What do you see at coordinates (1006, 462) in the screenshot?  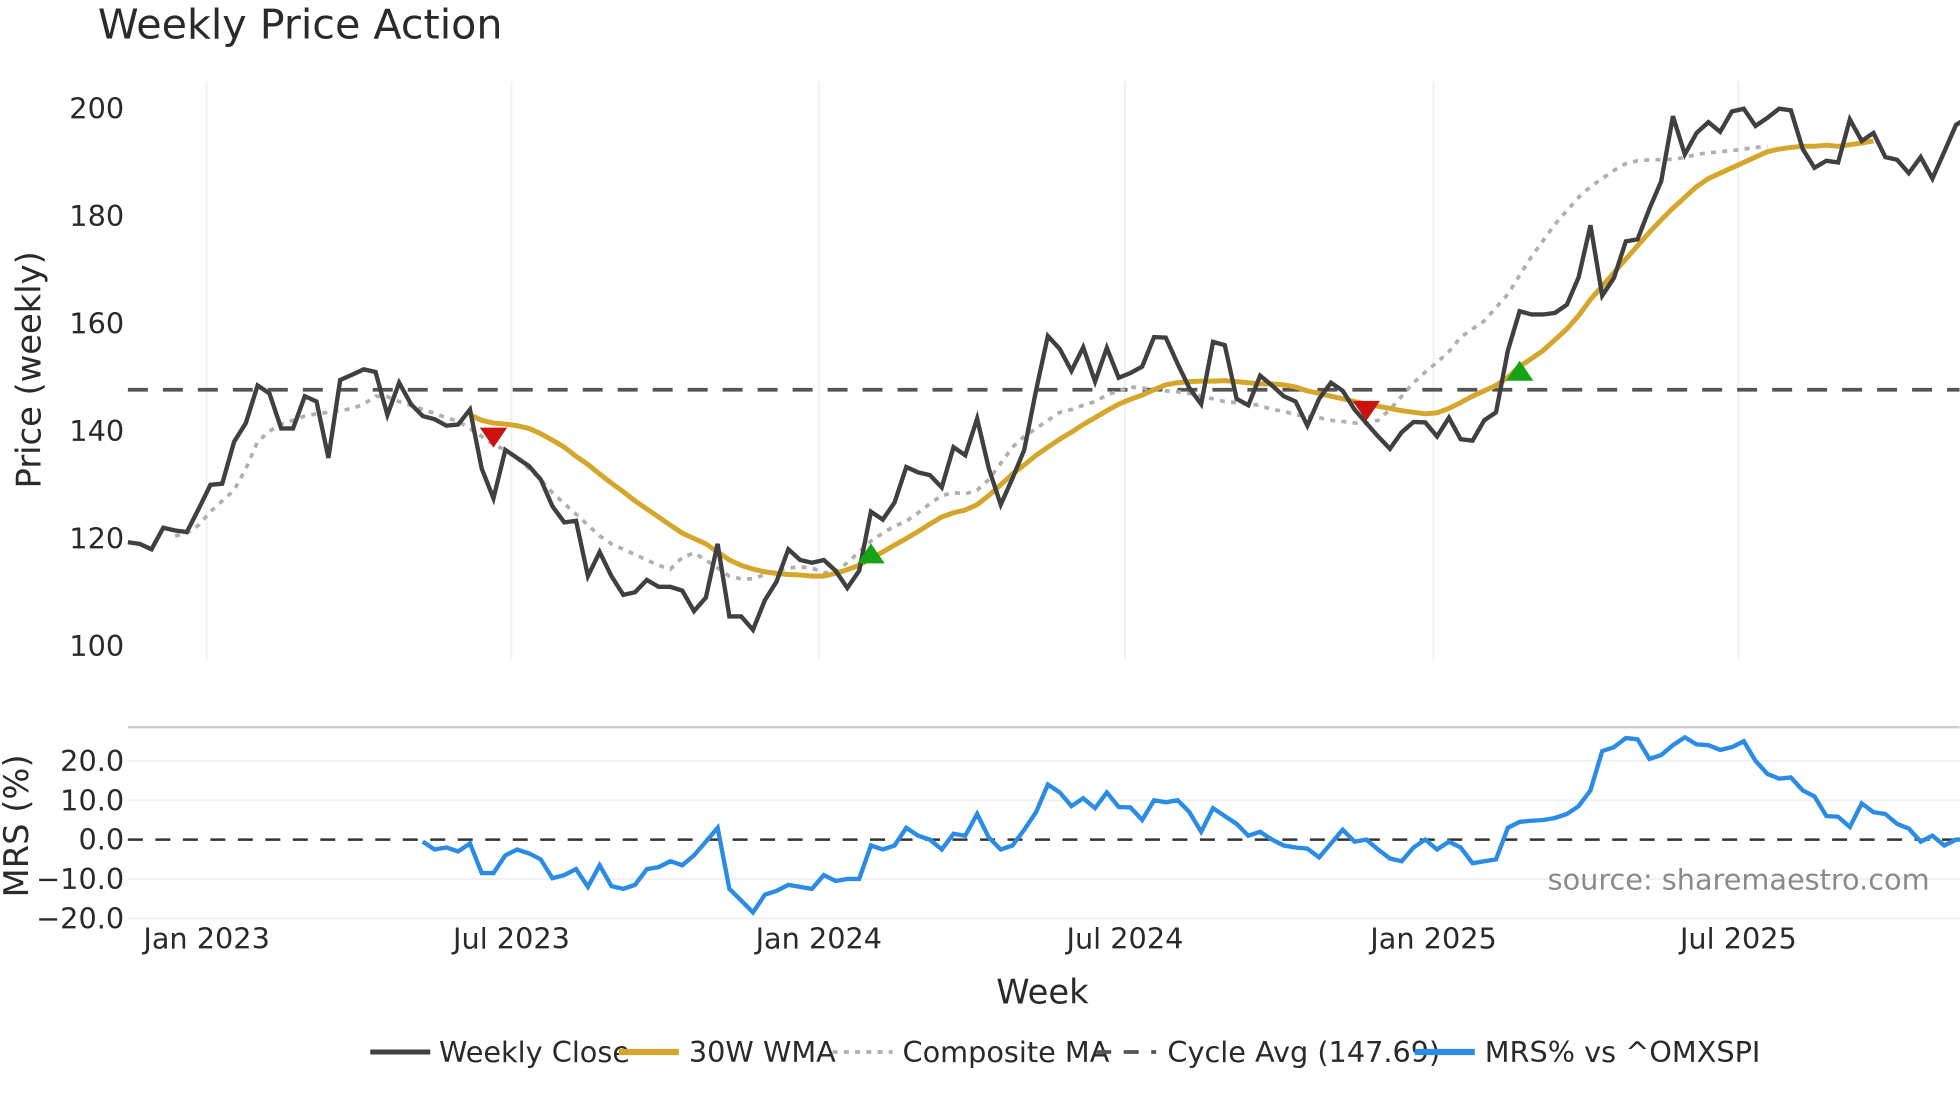 I see `signal-markers` at bounding box center [1006, 462].